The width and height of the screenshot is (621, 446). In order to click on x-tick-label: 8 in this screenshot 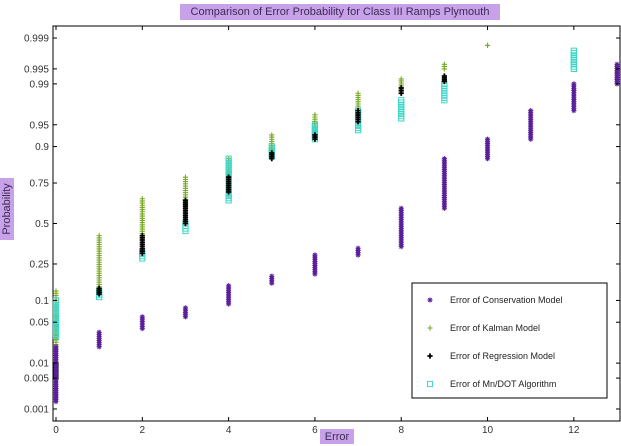, I will do `click(401, 430)`.